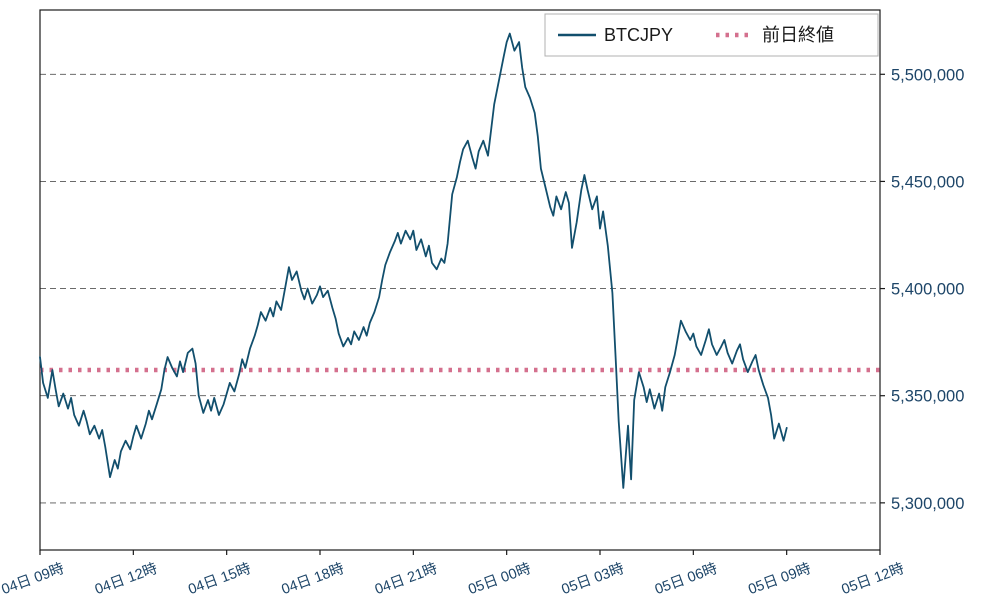  I want to click on legend-label: BTCJPY, so click(638, 35).